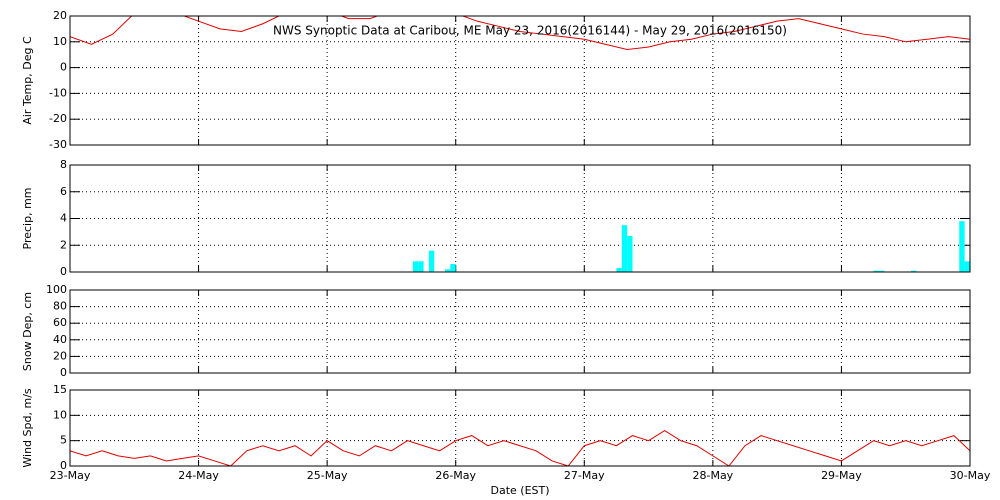  I want to click on x-axis-label: Date (EST), so click(519, 490).